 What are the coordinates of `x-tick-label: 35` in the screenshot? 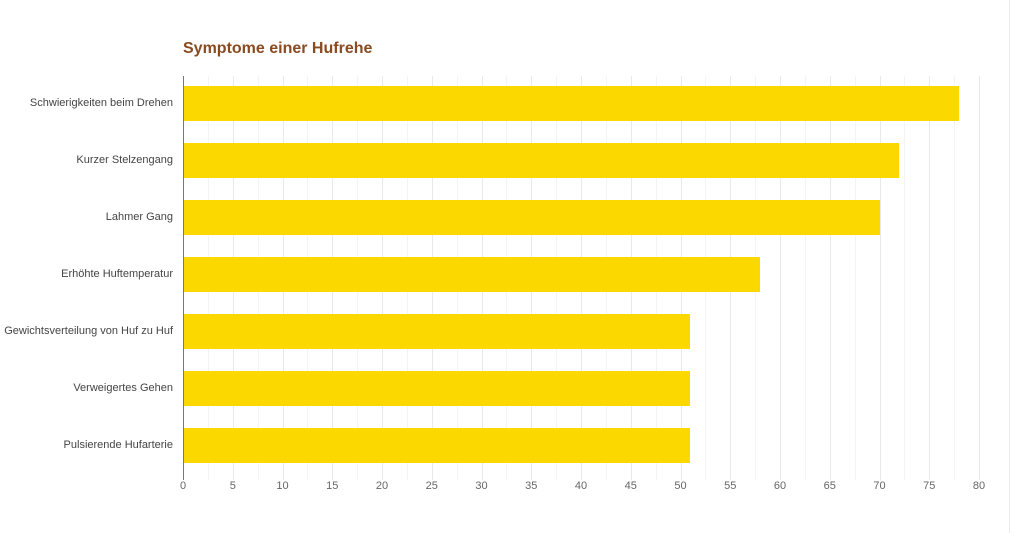 It's located at (531, 486).